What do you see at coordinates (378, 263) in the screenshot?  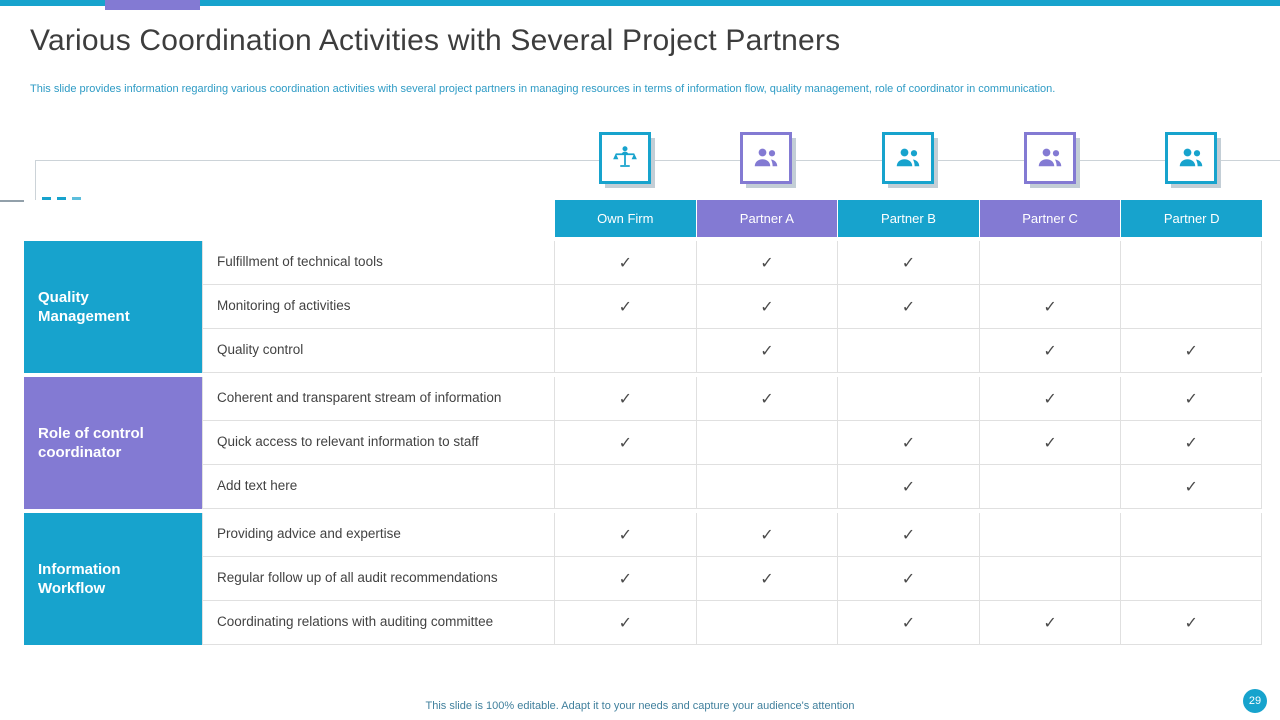 I see `activity-cell: Fulfillment of technical tools` at bounding box center [378, 263].